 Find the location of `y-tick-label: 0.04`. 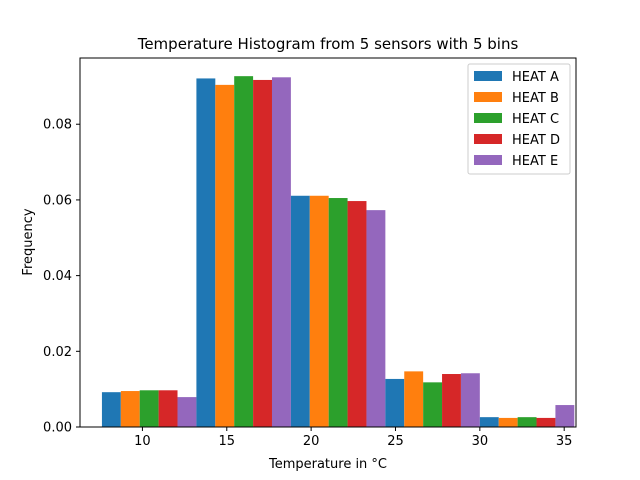

y-tick-label: 0.04 is located at coordinates (57, 276).